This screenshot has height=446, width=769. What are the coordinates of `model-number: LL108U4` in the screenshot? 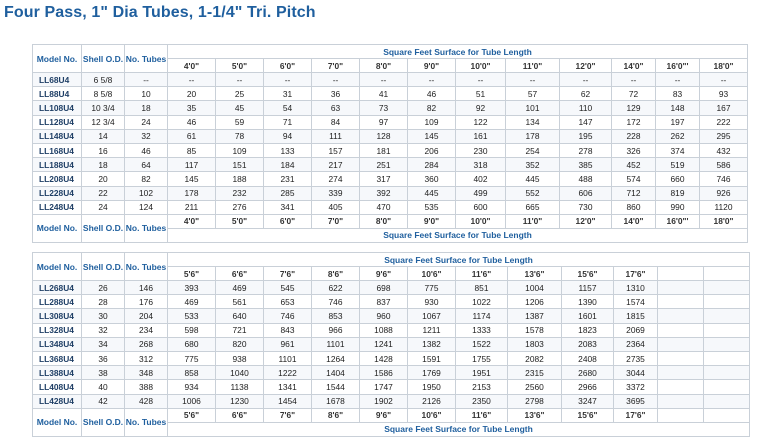 It's located at (57, 108).